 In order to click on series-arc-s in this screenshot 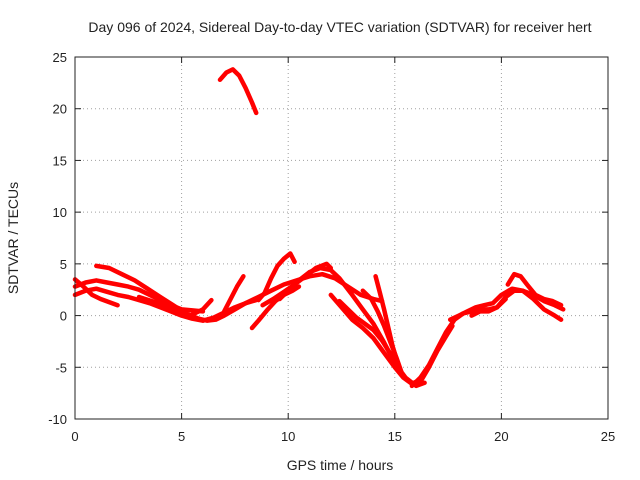, I will do `click(488, 307)`.